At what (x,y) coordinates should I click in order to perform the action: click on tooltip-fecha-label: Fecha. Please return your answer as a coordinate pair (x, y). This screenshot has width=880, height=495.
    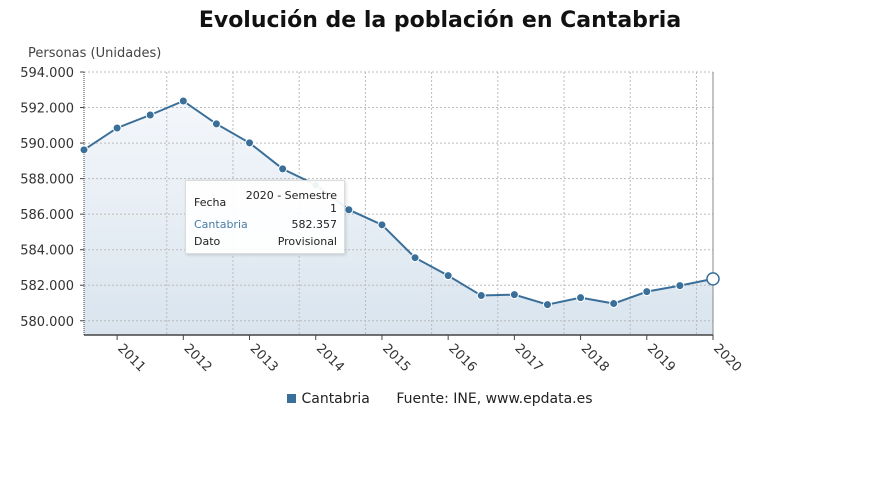
    Looking at the image, I should click on (210, 202).